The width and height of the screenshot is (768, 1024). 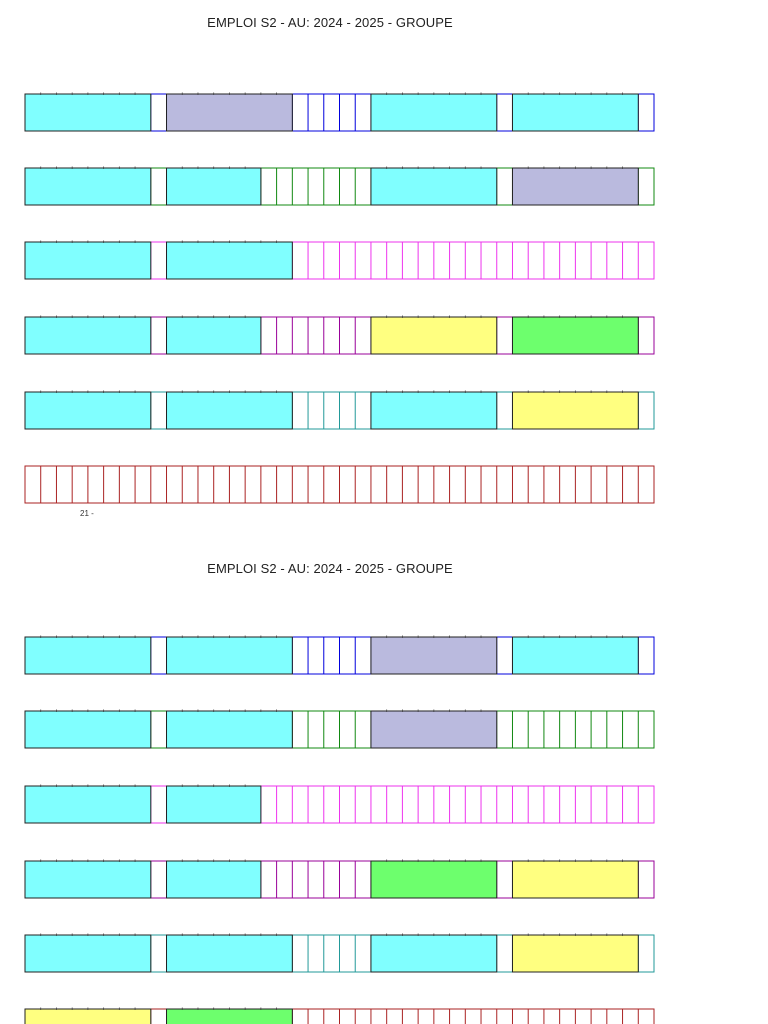 I want to click on page-footer: 21 -, so click(x=87, y=513).